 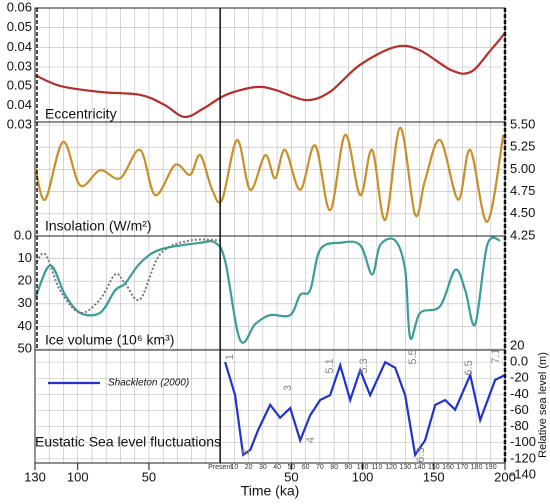 What do you see at coordinates (522, 190) in the screenshot?
I see `y-tick-label: 4.75` at bounding box center [522, 190].